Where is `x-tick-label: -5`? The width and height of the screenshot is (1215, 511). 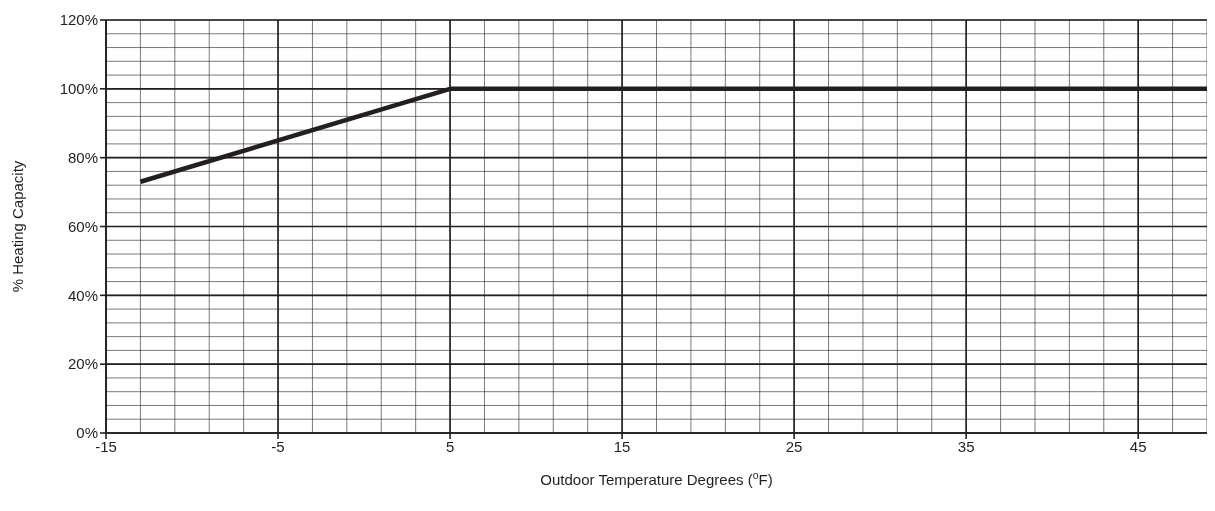
x-tick-label: -5 is located at coordinates (278, 446).